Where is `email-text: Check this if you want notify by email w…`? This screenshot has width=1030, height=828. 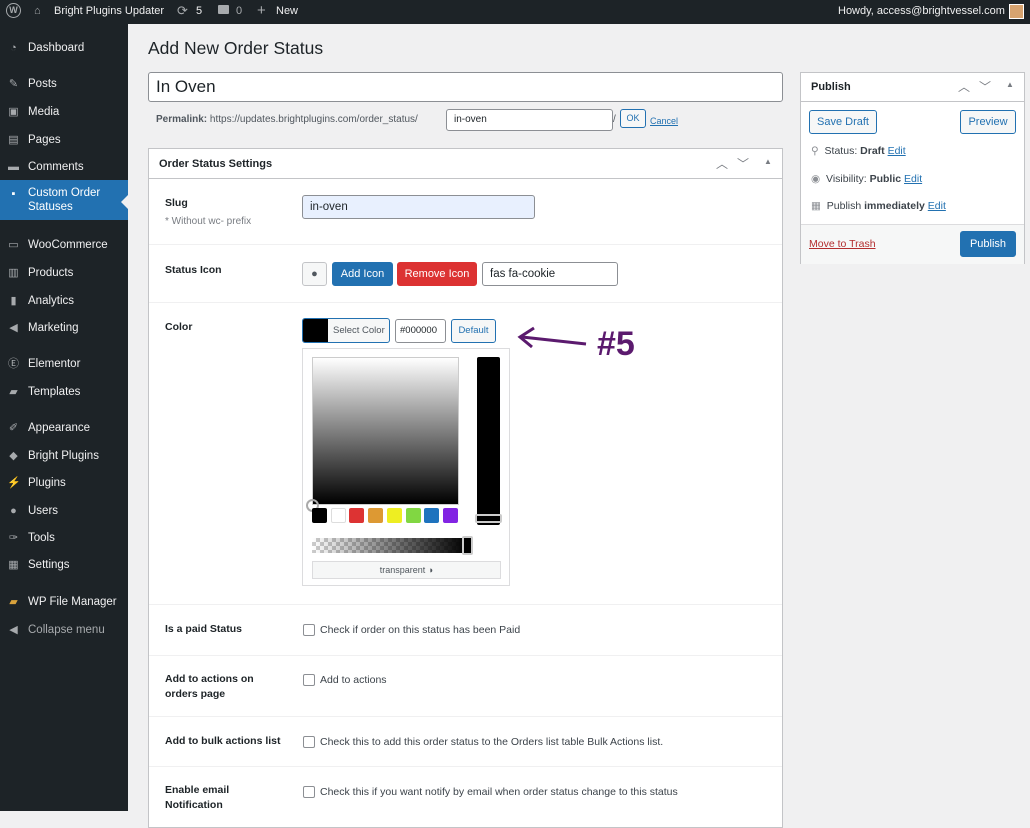 email-text: Check this if you want notify by email w… is located at coordinates (499, 792).